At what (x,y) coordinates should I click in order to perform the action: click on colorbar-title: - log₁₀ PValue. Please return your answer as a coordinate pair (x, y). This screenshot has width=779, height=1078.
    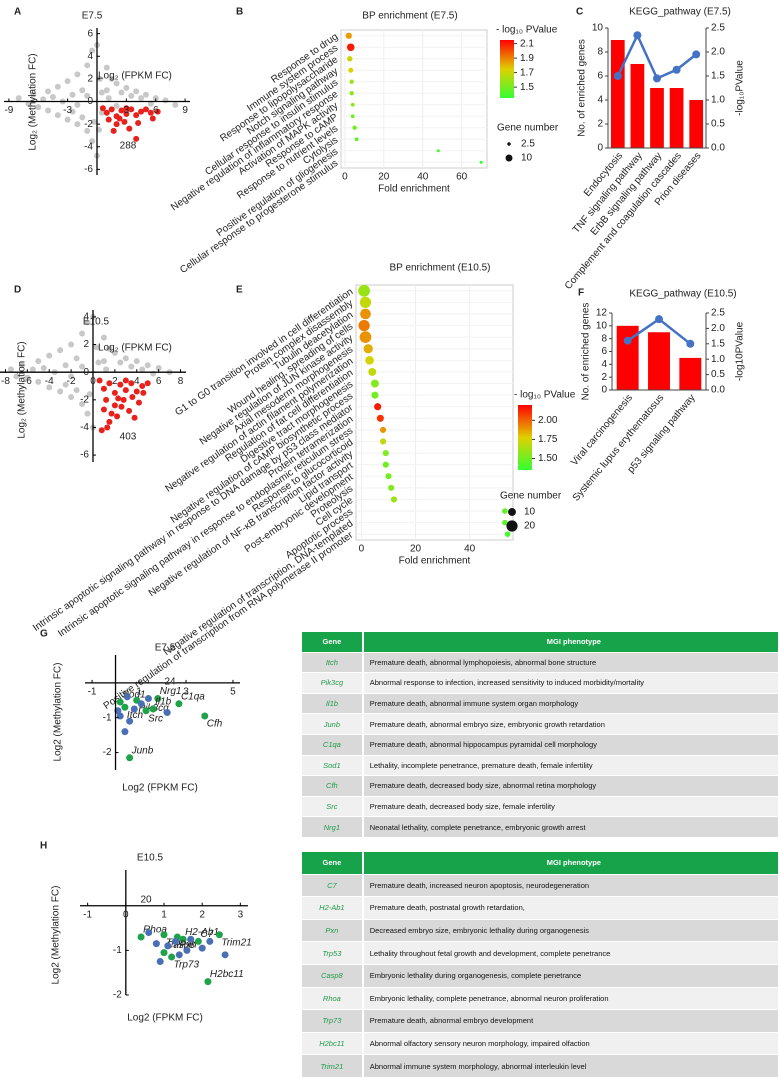
    Looking at the image, I should click on (527, 30).